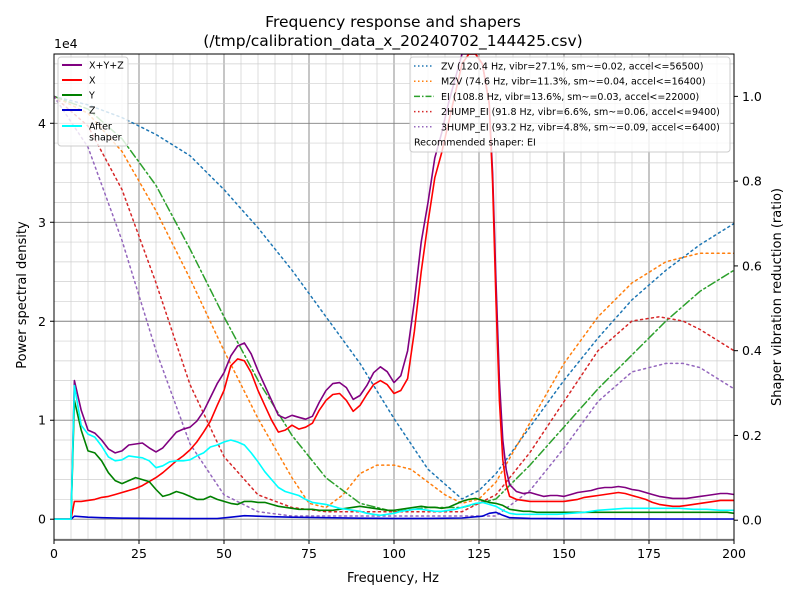  What do you see at coordinates (734, 553) in the screenshot?
I see `x-tick-label: 200` at bounding box center [734, 553].